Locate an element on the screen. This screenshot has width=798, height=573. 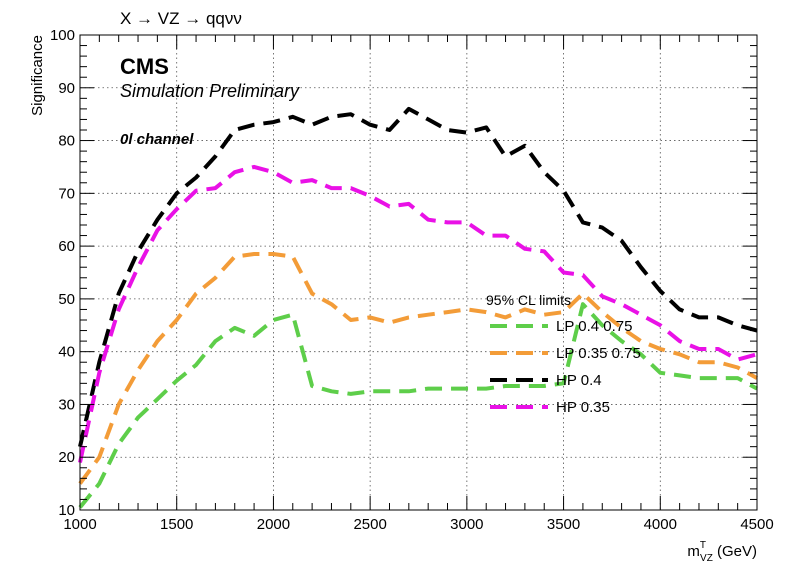
x-axis-label: mT VZ (GeV) is located at coordinates (722, 552).